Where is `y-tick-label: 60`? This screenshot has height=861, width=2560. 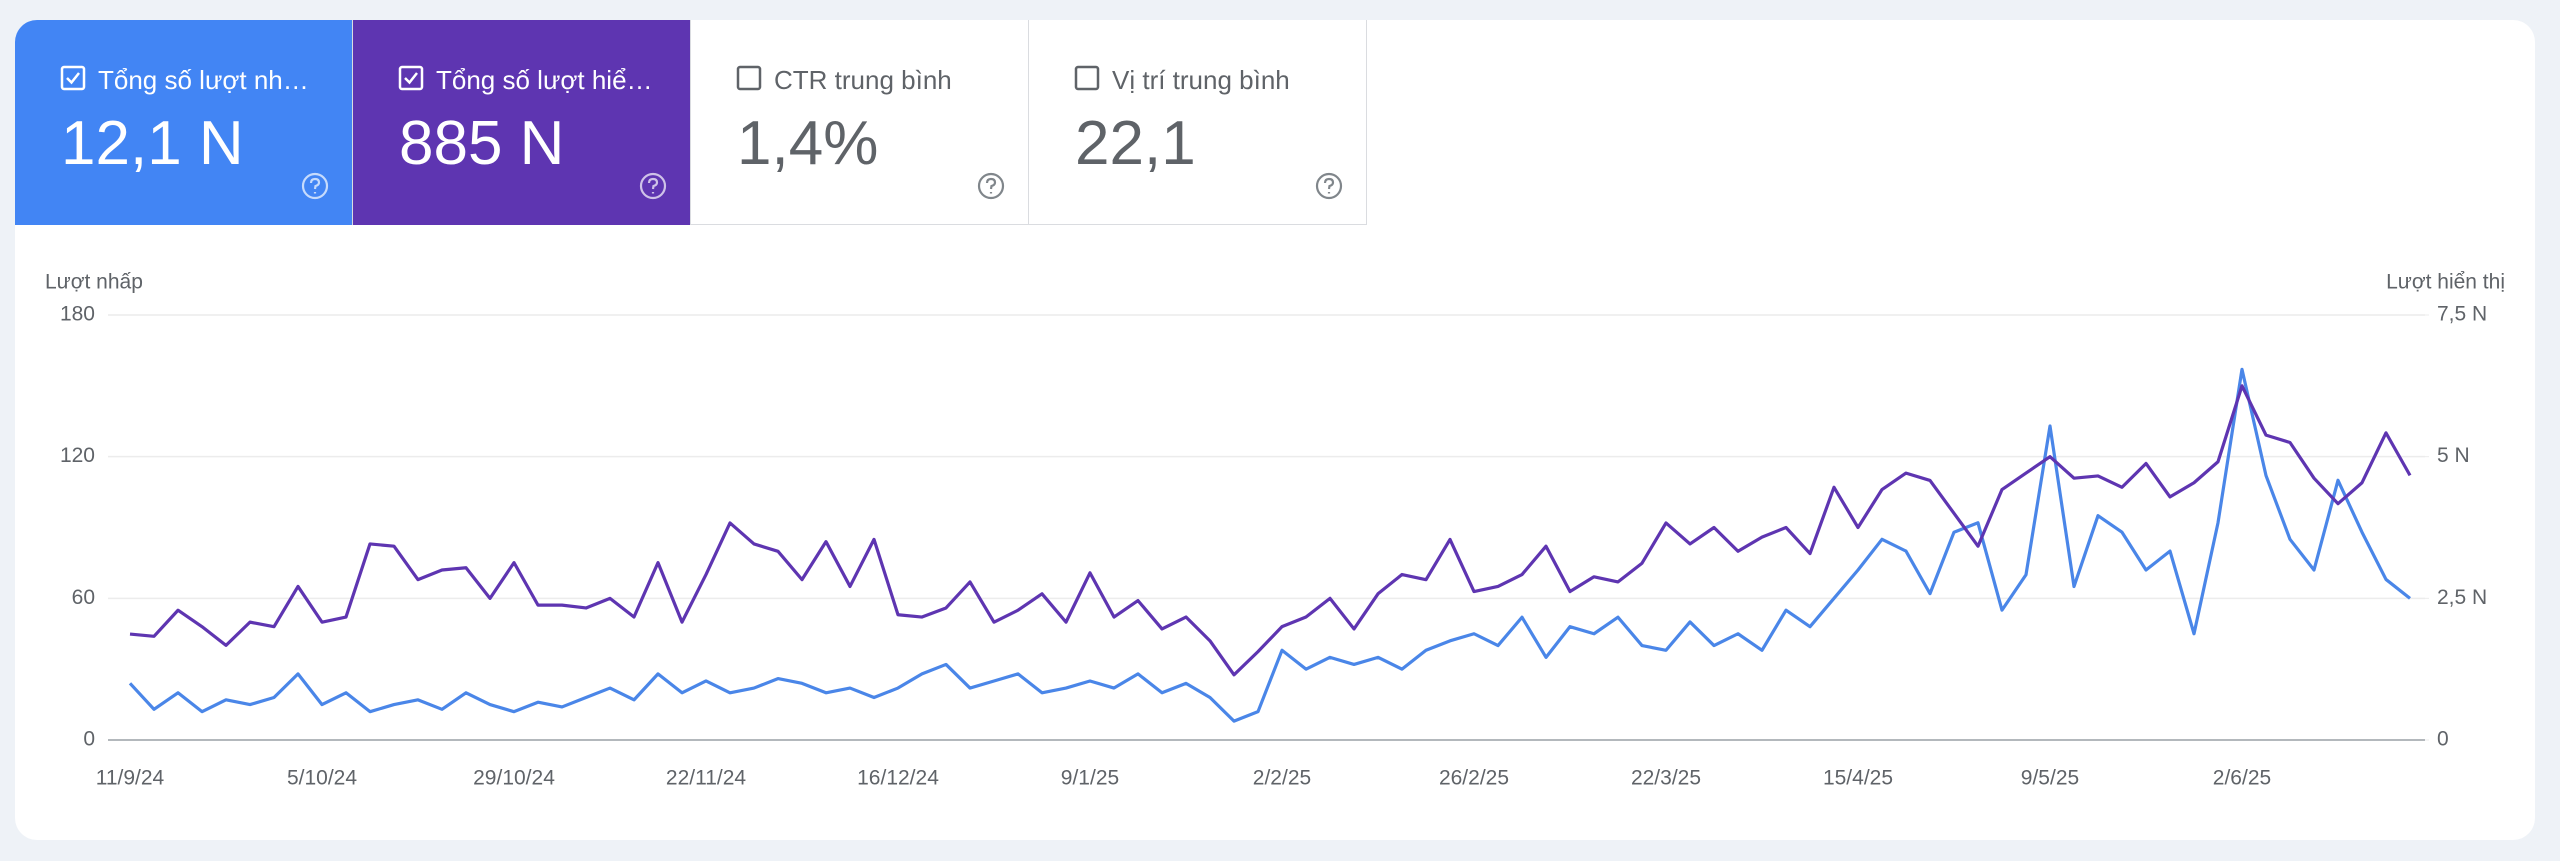
y-tick-label: 60 is located at coordinates (83, 597).